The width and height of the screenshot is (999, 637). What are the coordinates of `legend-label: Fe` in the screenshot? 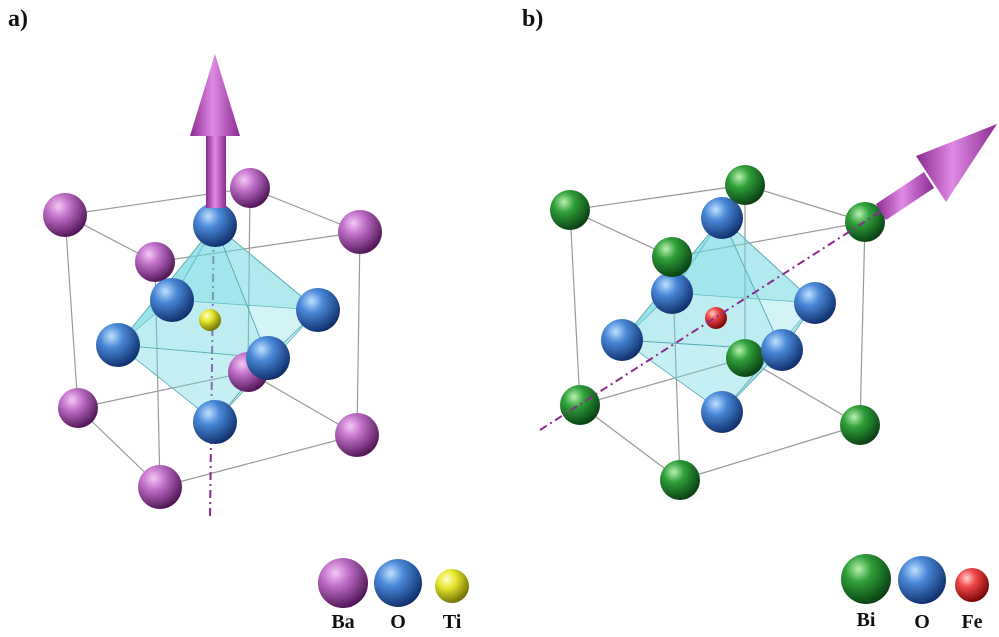 It's located at (971, 622).